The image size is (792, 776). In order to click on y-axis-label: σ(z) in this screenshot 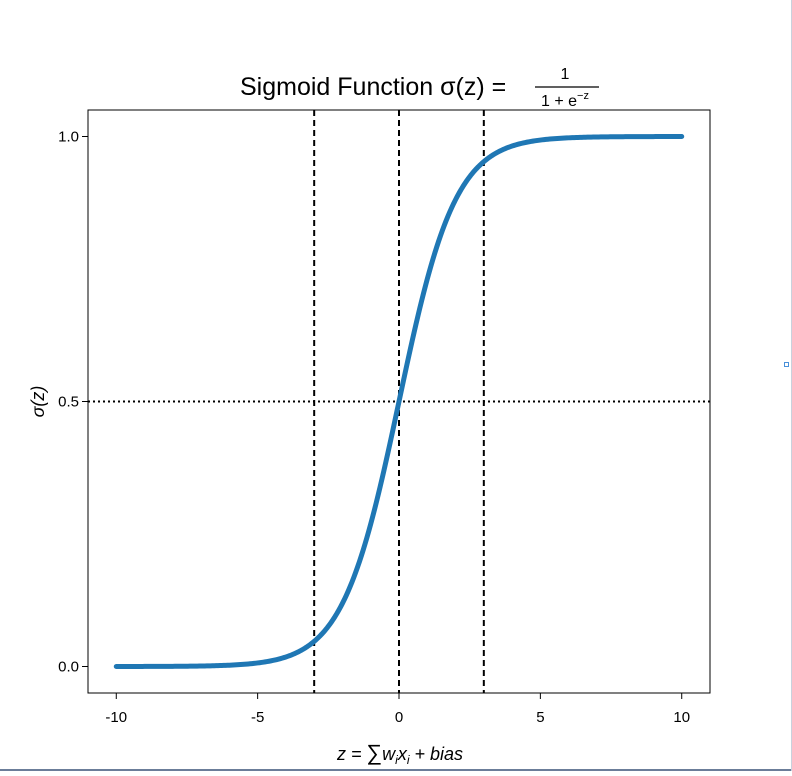, I will do `click(38, 402)`.